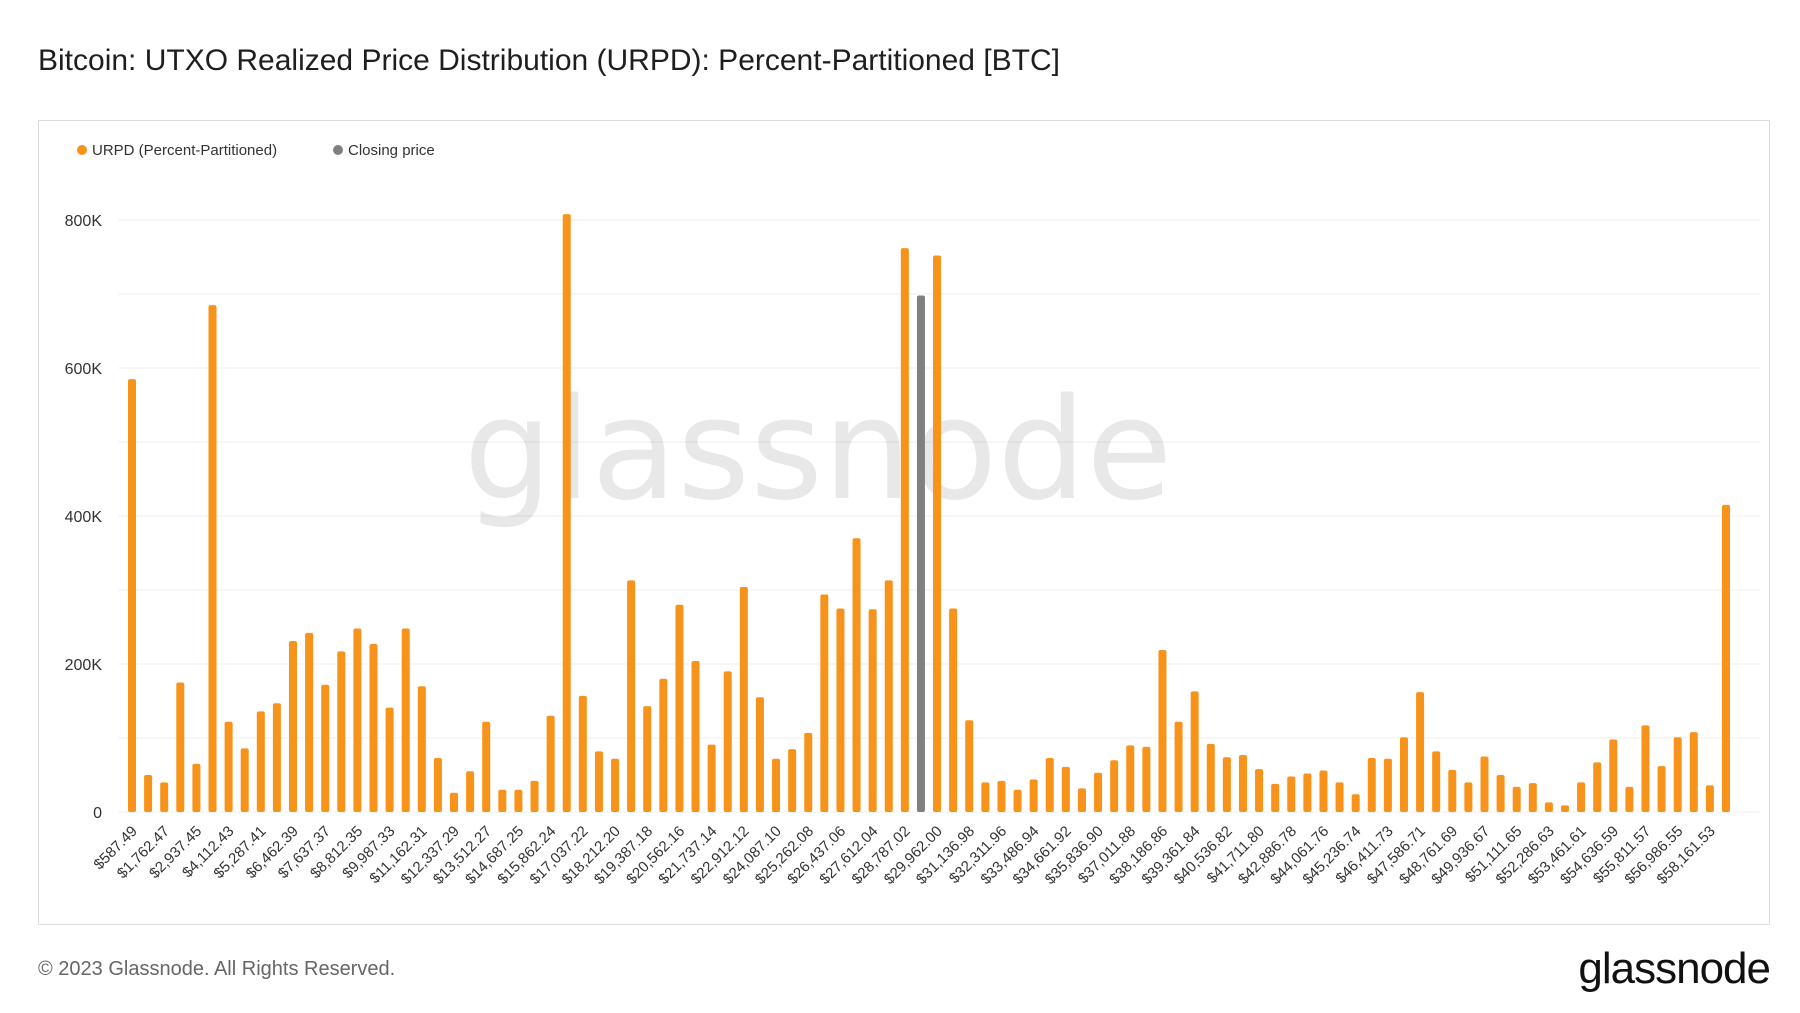 This screenshot has width=1800, height=1013. Describe the element at coordinates (384, 150) in the screenshot. I see `legend-item-closing-price: Closing price` at that location.